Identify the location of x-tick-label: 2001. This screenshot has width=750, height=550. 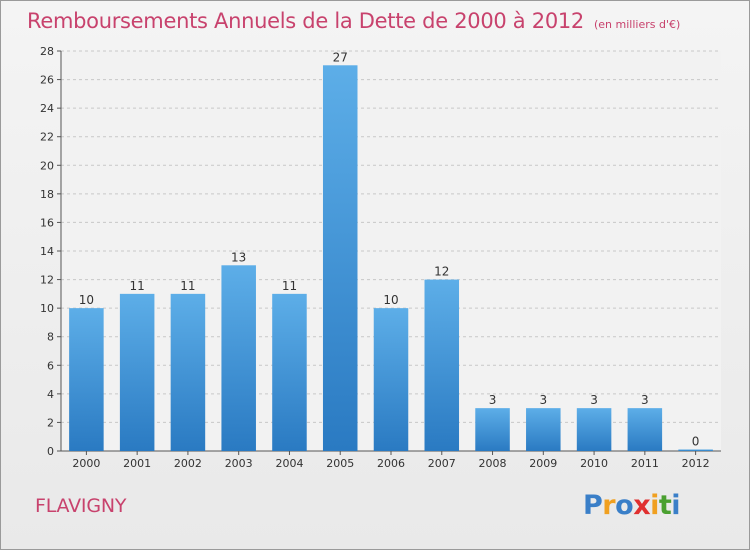
(137, 463).